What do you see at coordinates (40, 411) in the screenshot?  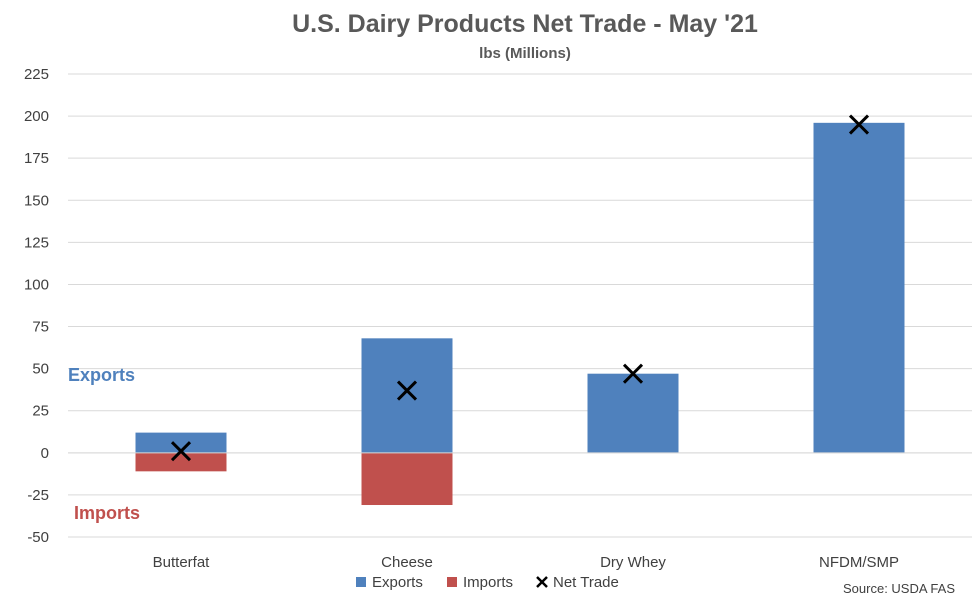 I see `y-tick-label: 25` at bounding box center [40, 411].